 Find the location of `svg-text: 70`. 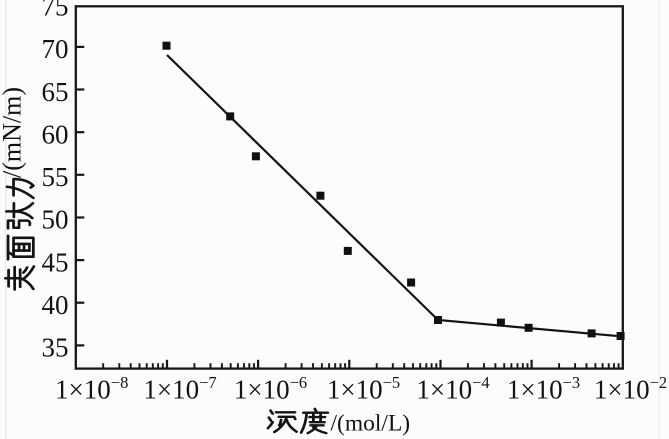

svg-text: 70 is located at coordinates (55, 49).